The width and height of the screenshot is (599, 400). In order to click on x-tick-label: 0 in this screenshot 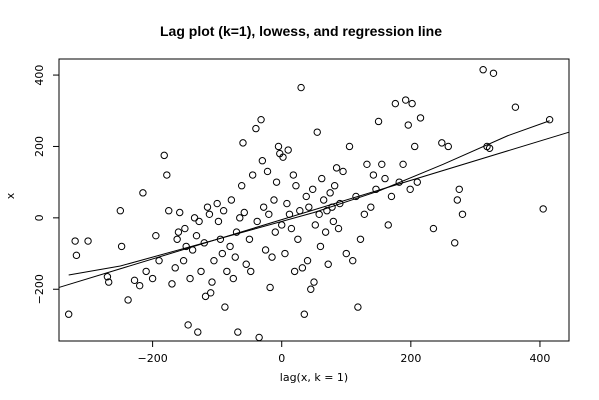, I will do `click(281, 358)`.